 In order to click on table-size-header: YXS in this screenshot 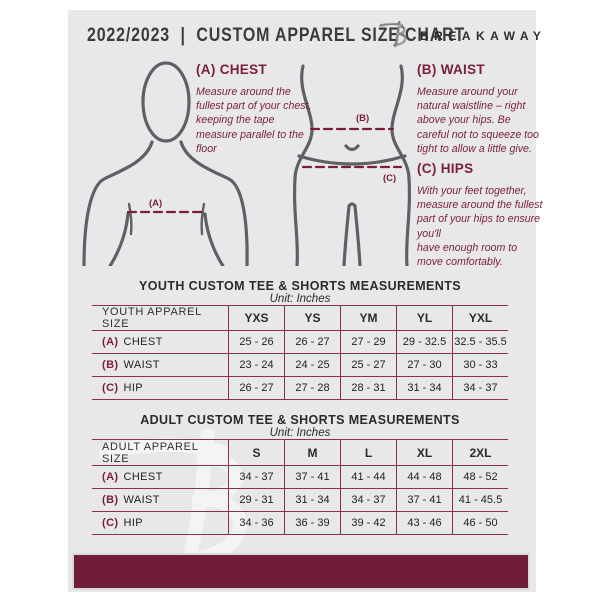, I will do `click(256, 318)`.